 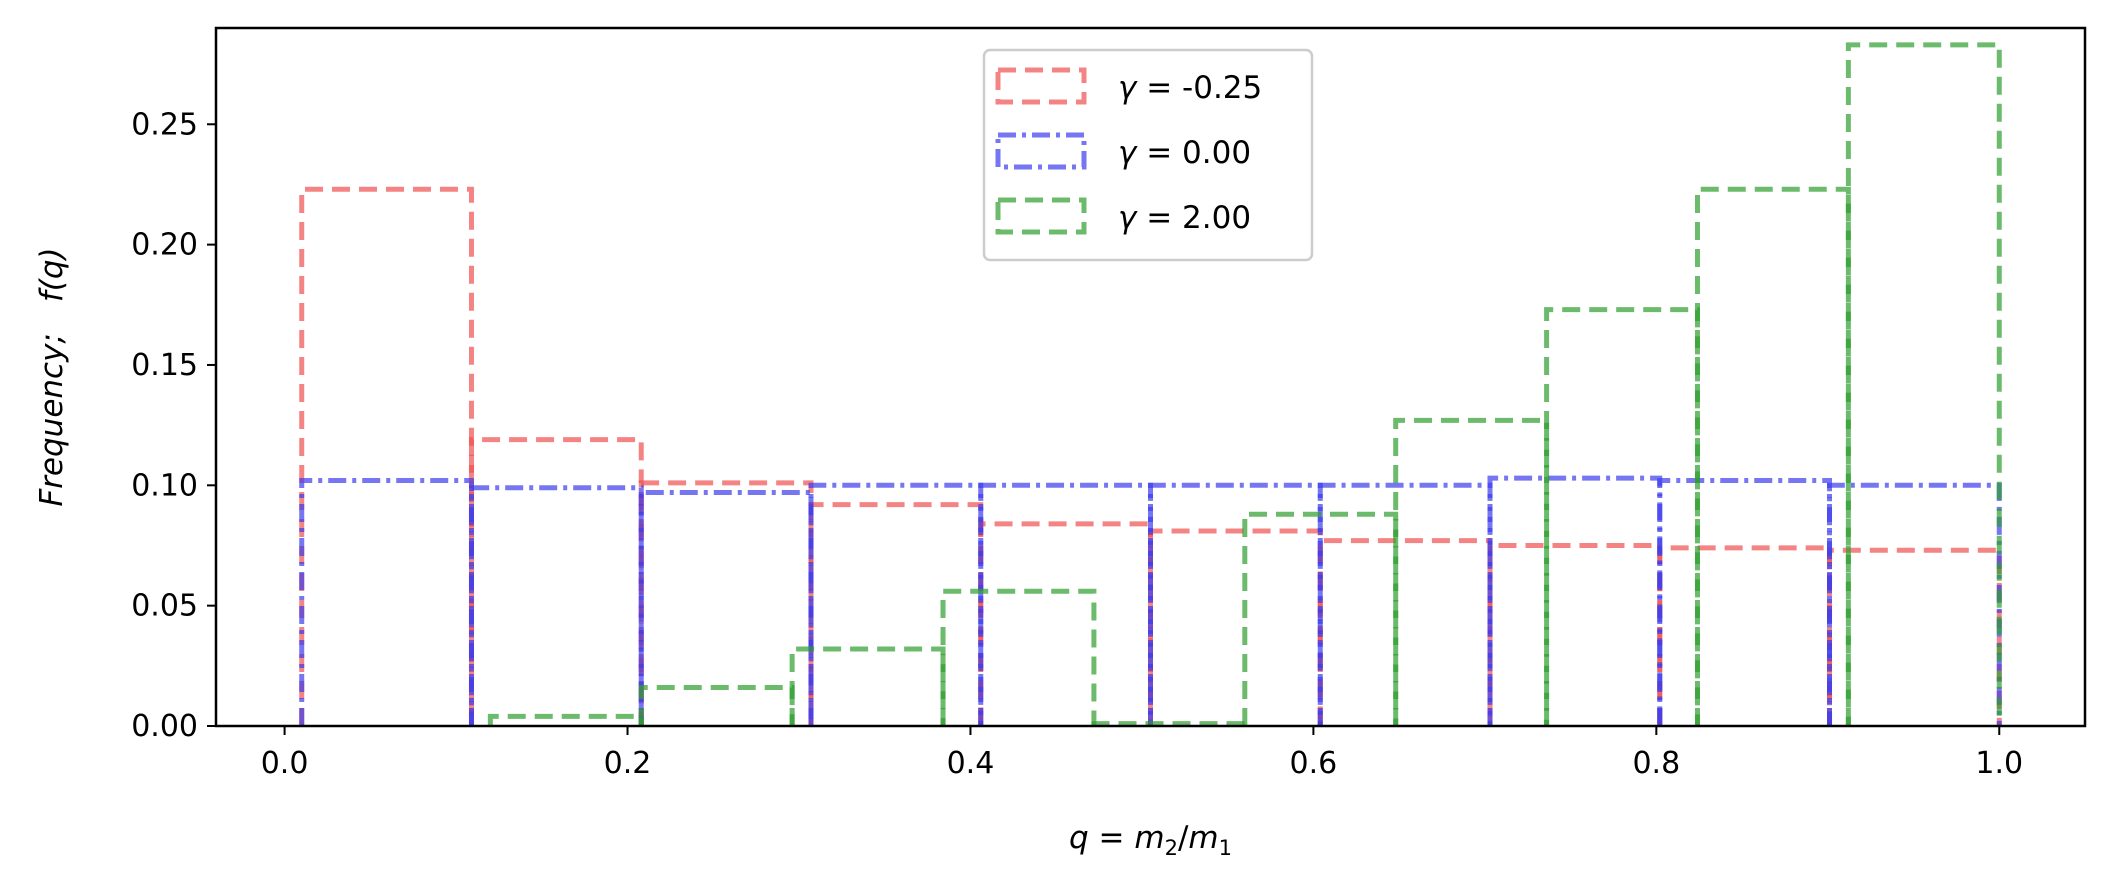 What do you see at coordinates (1150, 840) in the screenshot?
I see `x-axis-label: q = m2/m1` at bounding box center [1150, 840].